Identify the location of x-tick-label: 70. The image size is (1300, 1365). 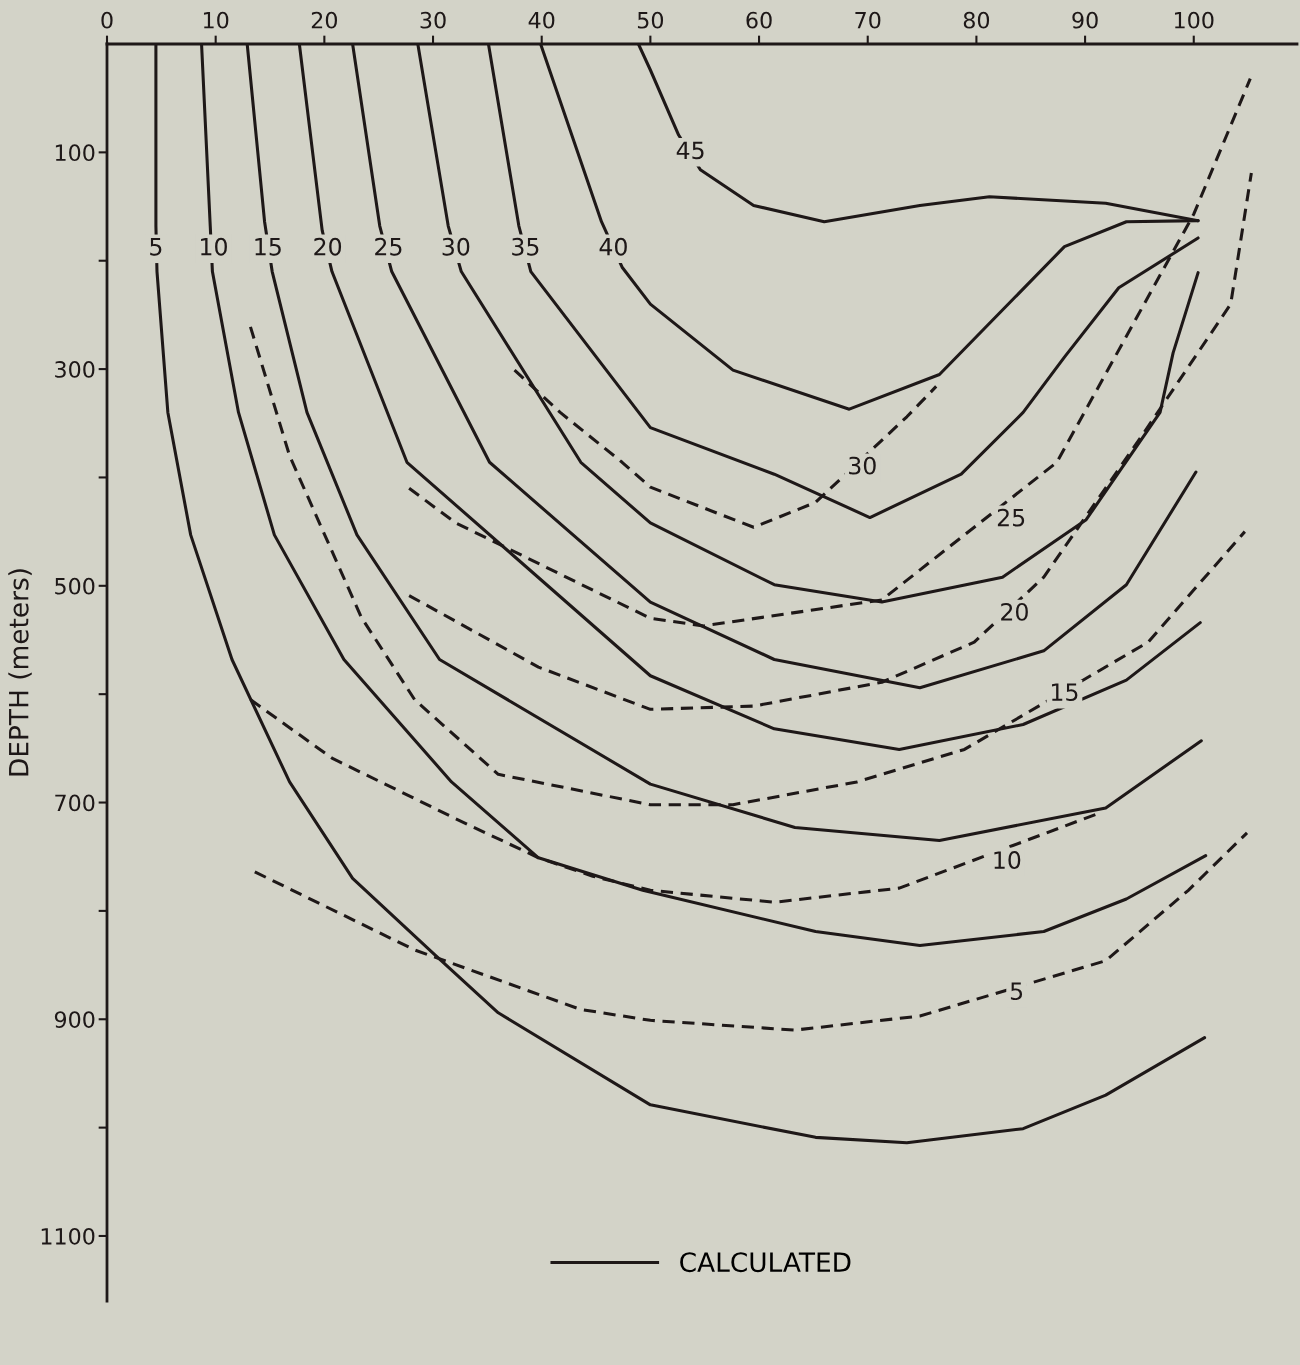
(868, 20).